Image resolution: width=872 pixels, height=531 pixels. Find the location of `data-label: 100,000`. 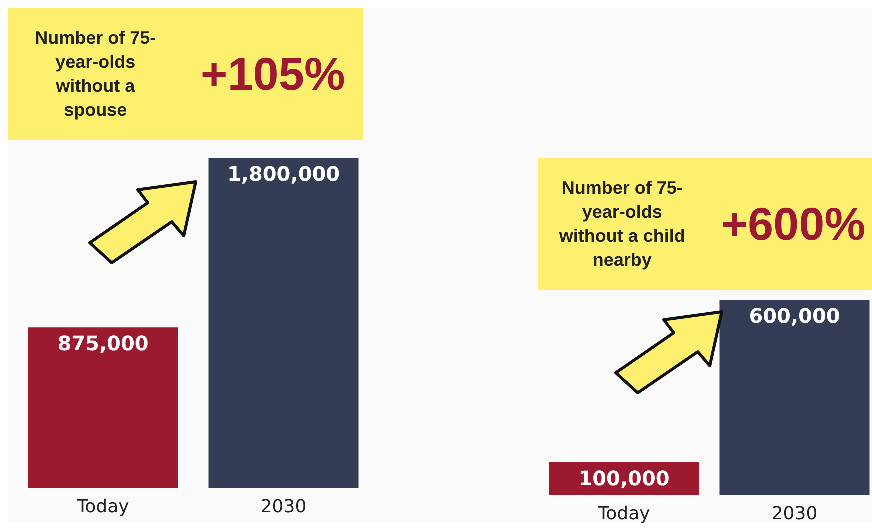

data-label: 100,000 is located at coordinates (624, 478).